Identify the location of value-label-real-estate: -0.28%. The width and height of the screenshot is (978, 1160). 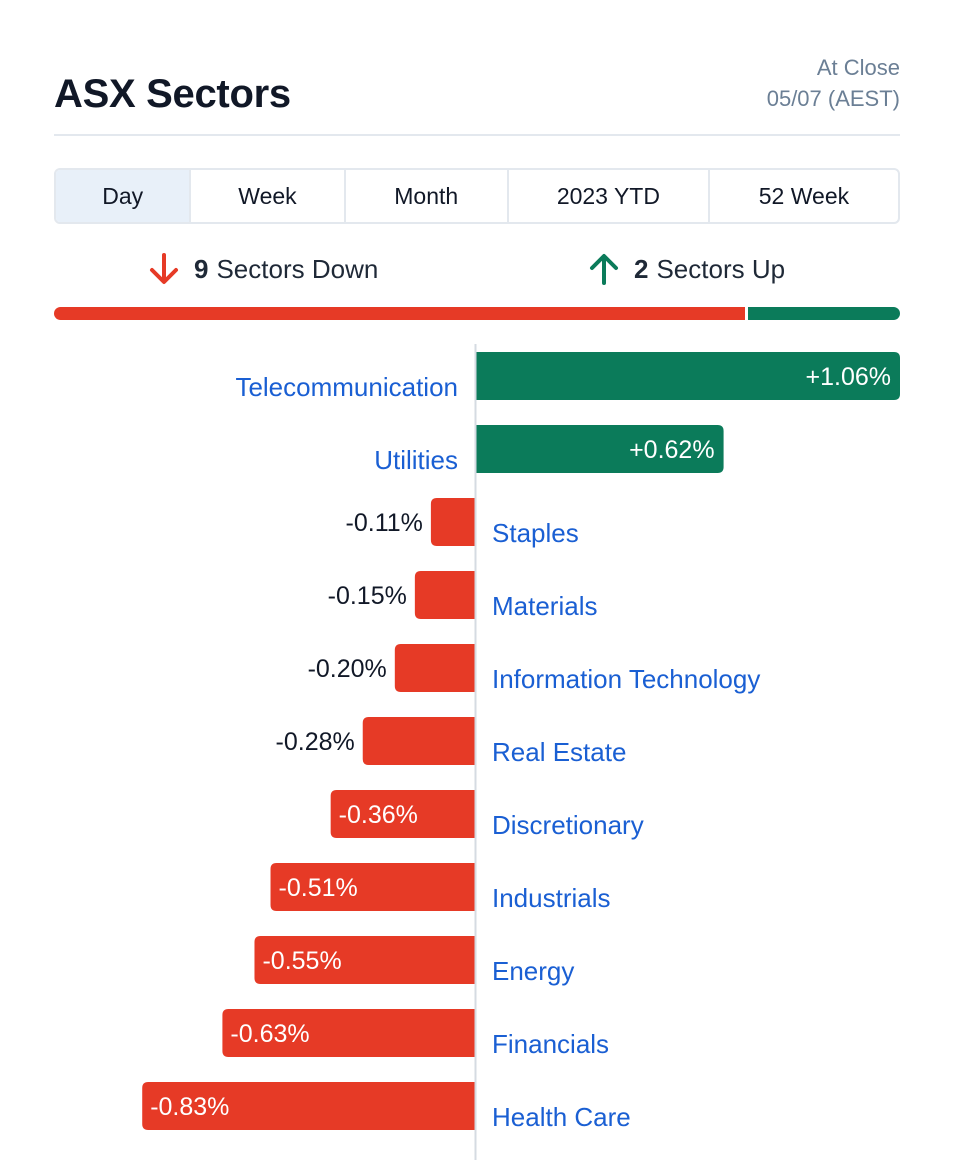
(315, 742).